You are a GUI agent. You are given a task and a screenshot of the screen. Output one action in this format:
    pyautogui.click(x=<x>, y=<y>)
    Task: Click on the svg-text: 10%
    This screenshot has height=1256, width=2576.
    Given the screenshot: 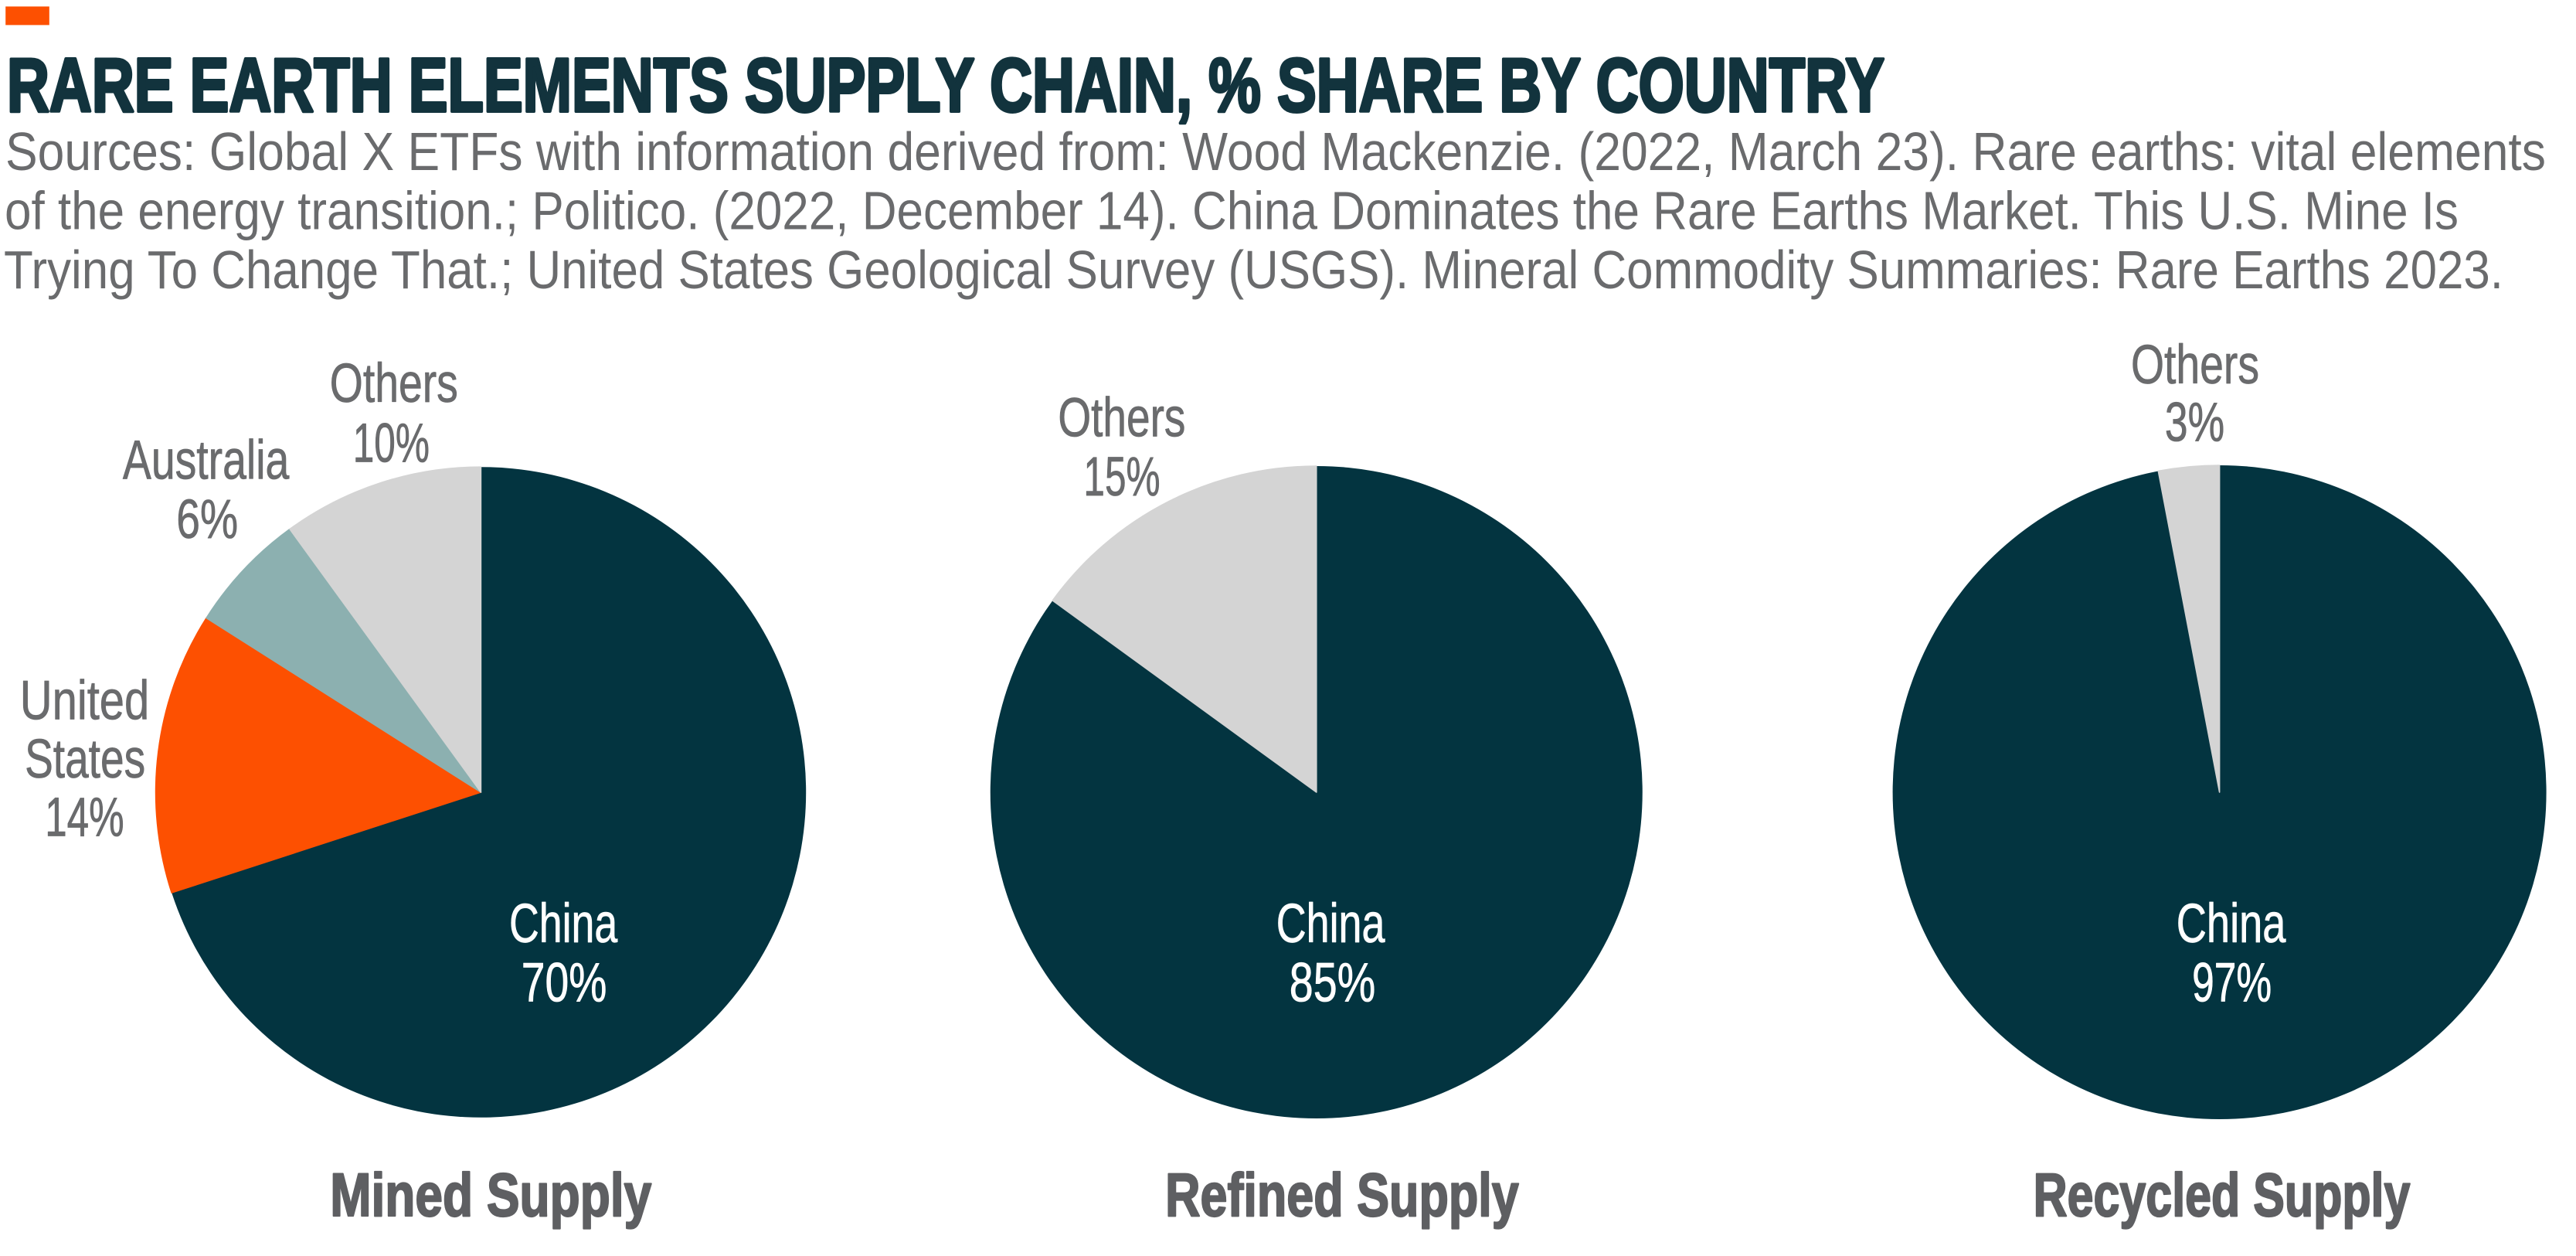 What is the action you would take?
    pyautogui.click(x=391, y=444)
    